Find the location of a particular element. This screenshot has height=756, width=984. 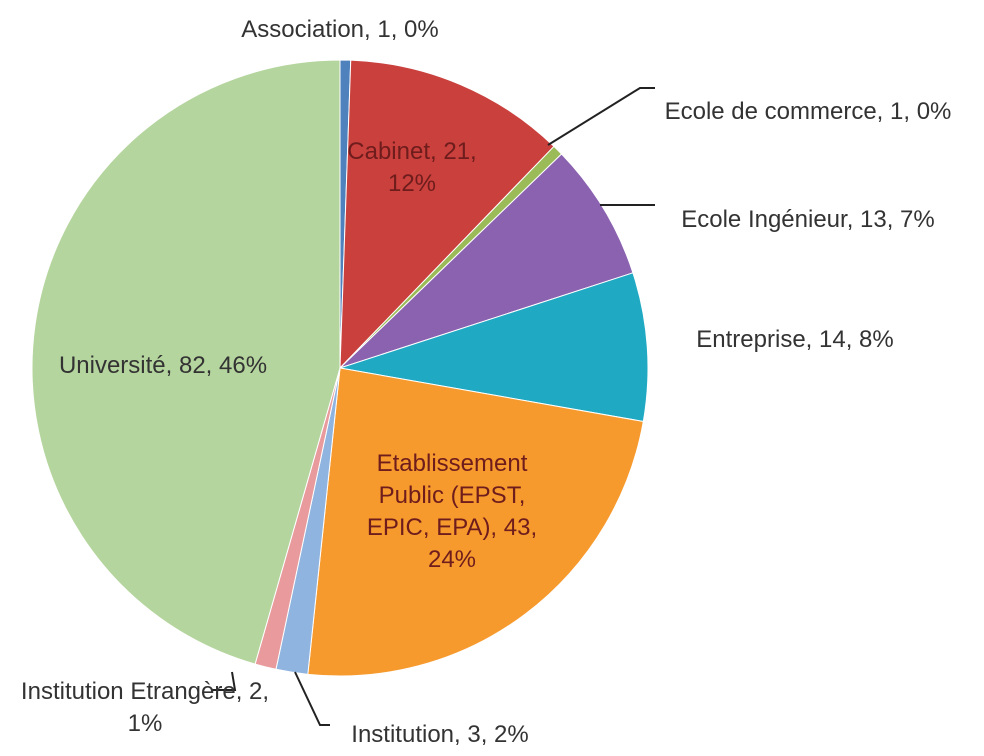

data-label: Institution Etrangère, 2, 1% is located at coordinates (145, 707).